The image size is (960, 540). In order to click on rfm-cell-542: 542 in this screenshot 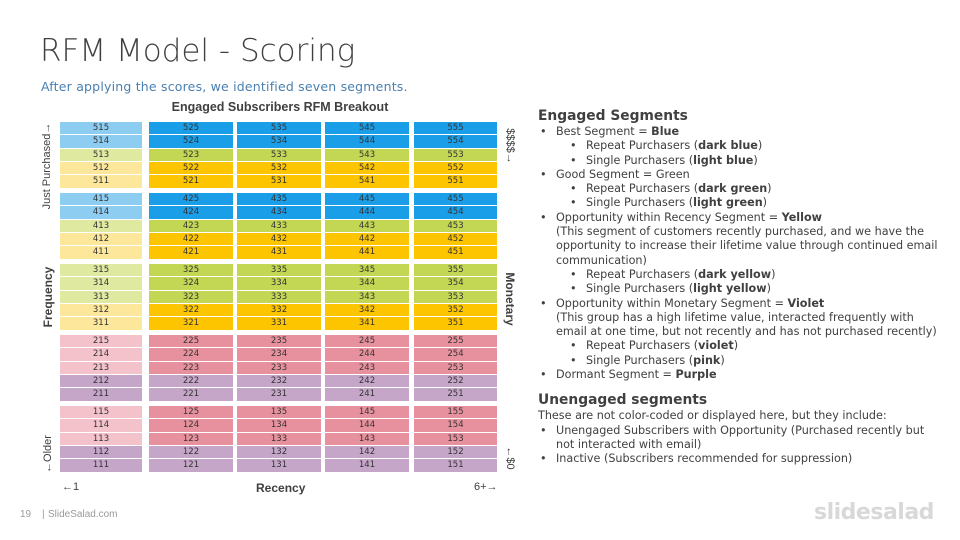, I will do `click(367, 168)`.